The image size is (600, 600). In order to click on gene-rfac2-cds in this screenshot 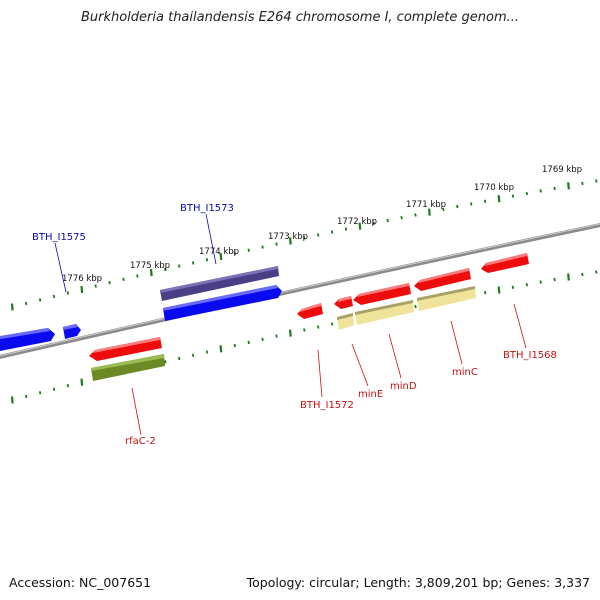, I will do `click(125, 349)`.